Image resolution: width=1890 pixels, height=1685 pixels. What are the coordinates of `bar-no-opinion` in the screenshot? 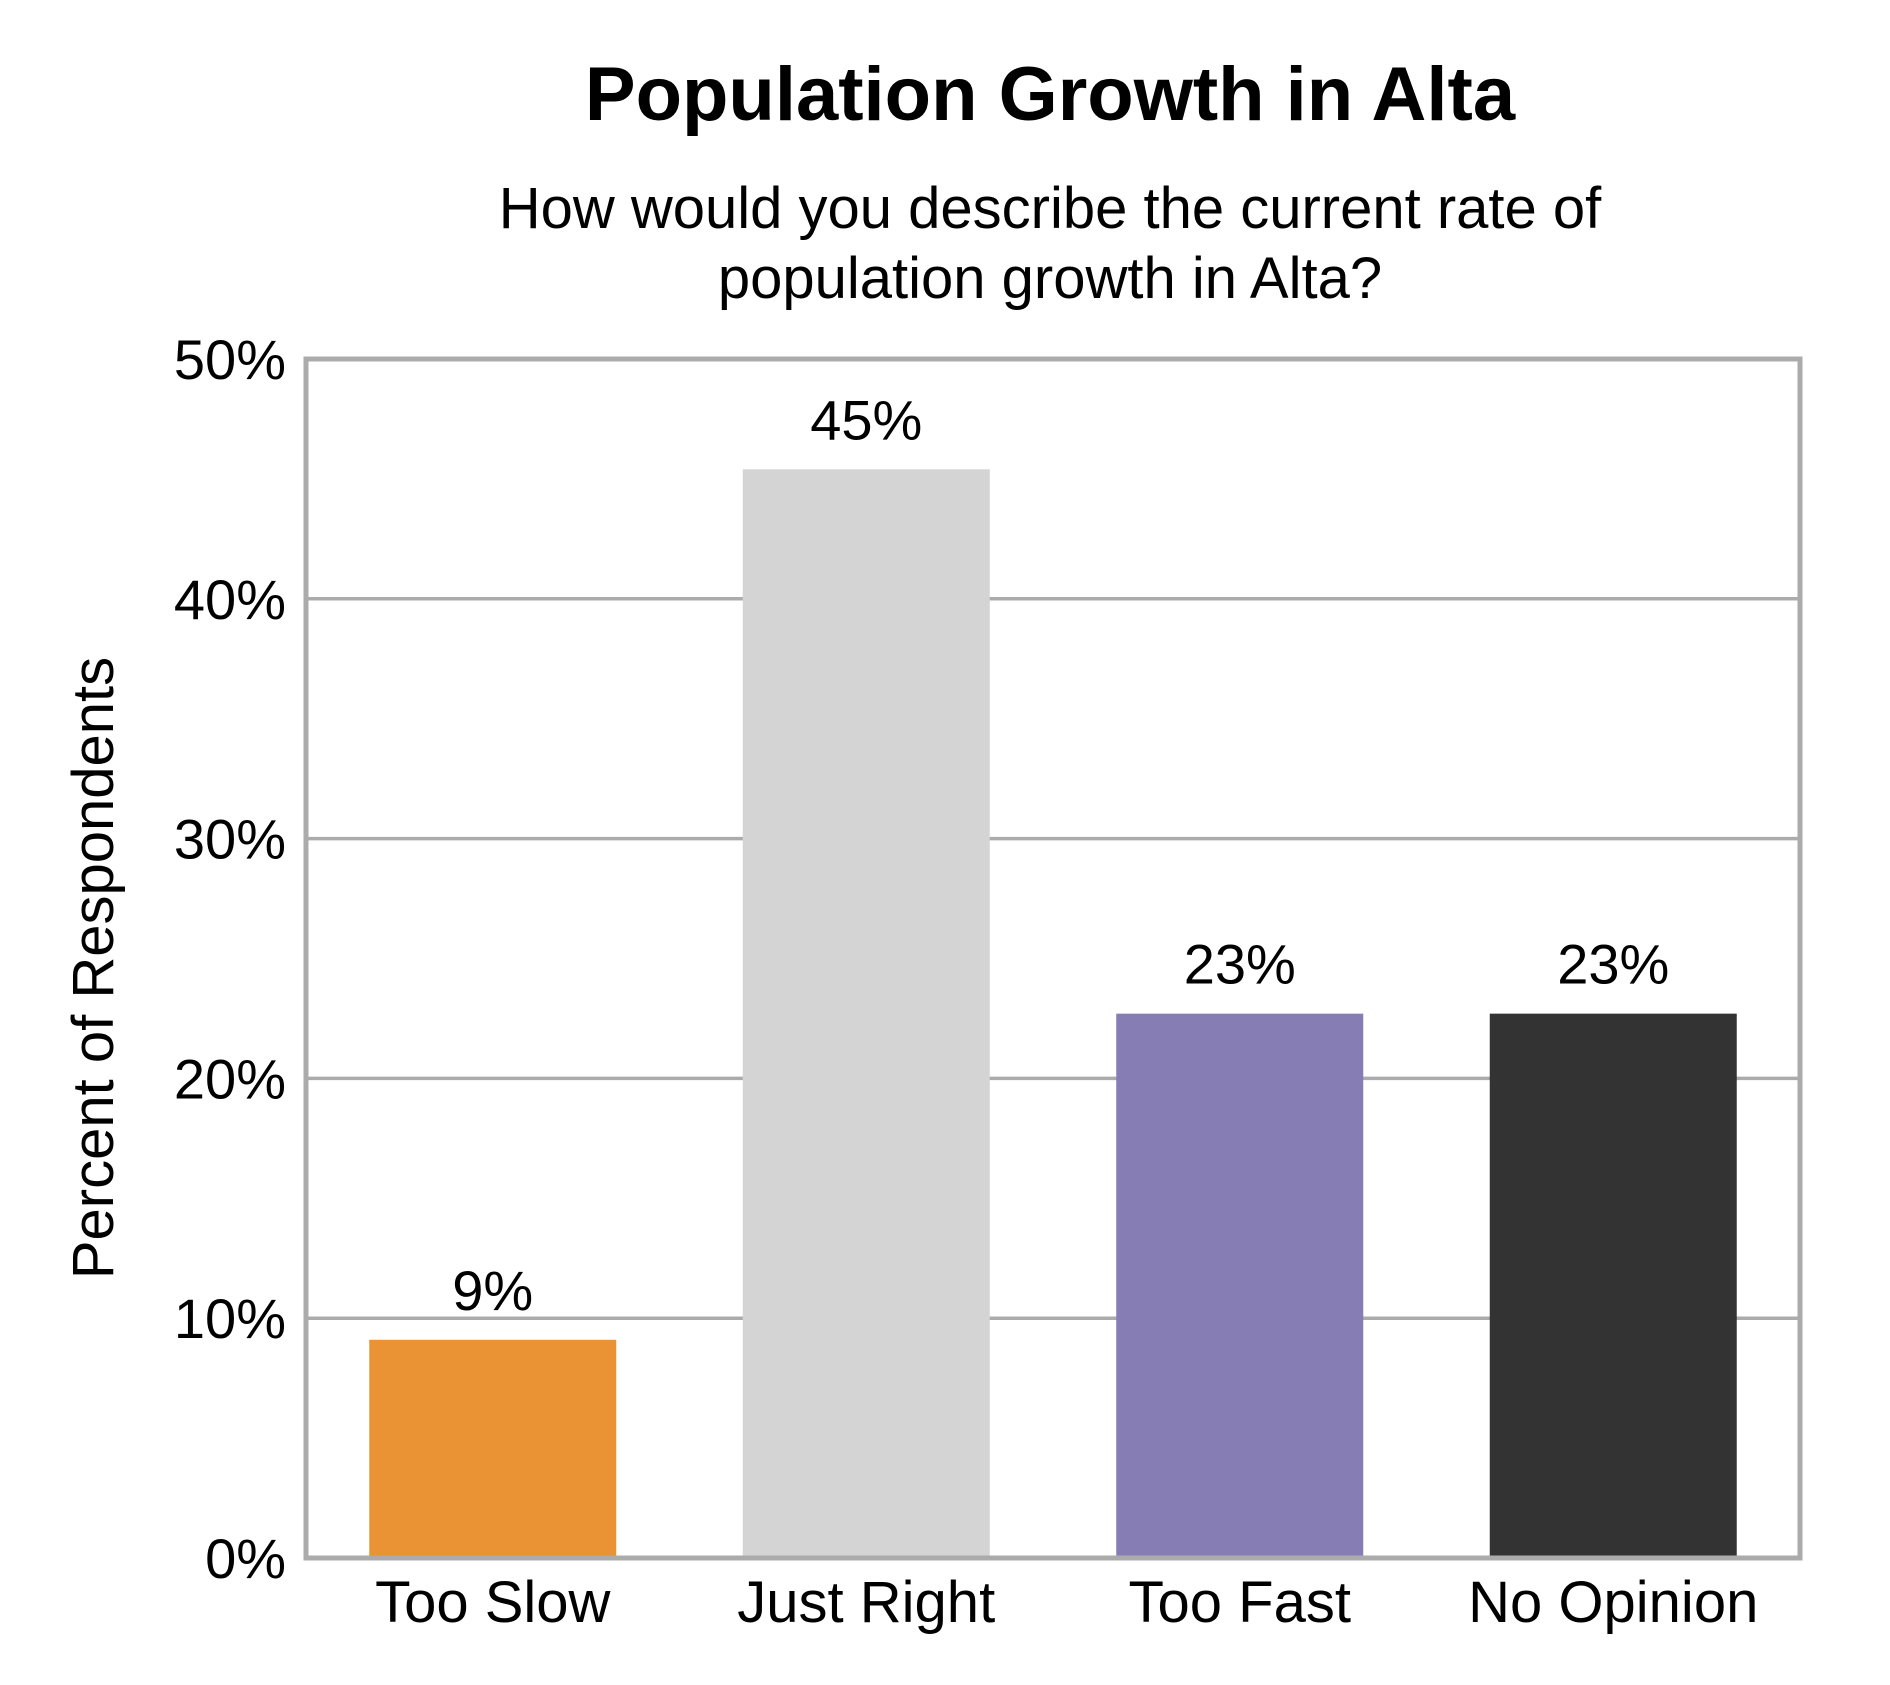 It's located at (1613, 1285).